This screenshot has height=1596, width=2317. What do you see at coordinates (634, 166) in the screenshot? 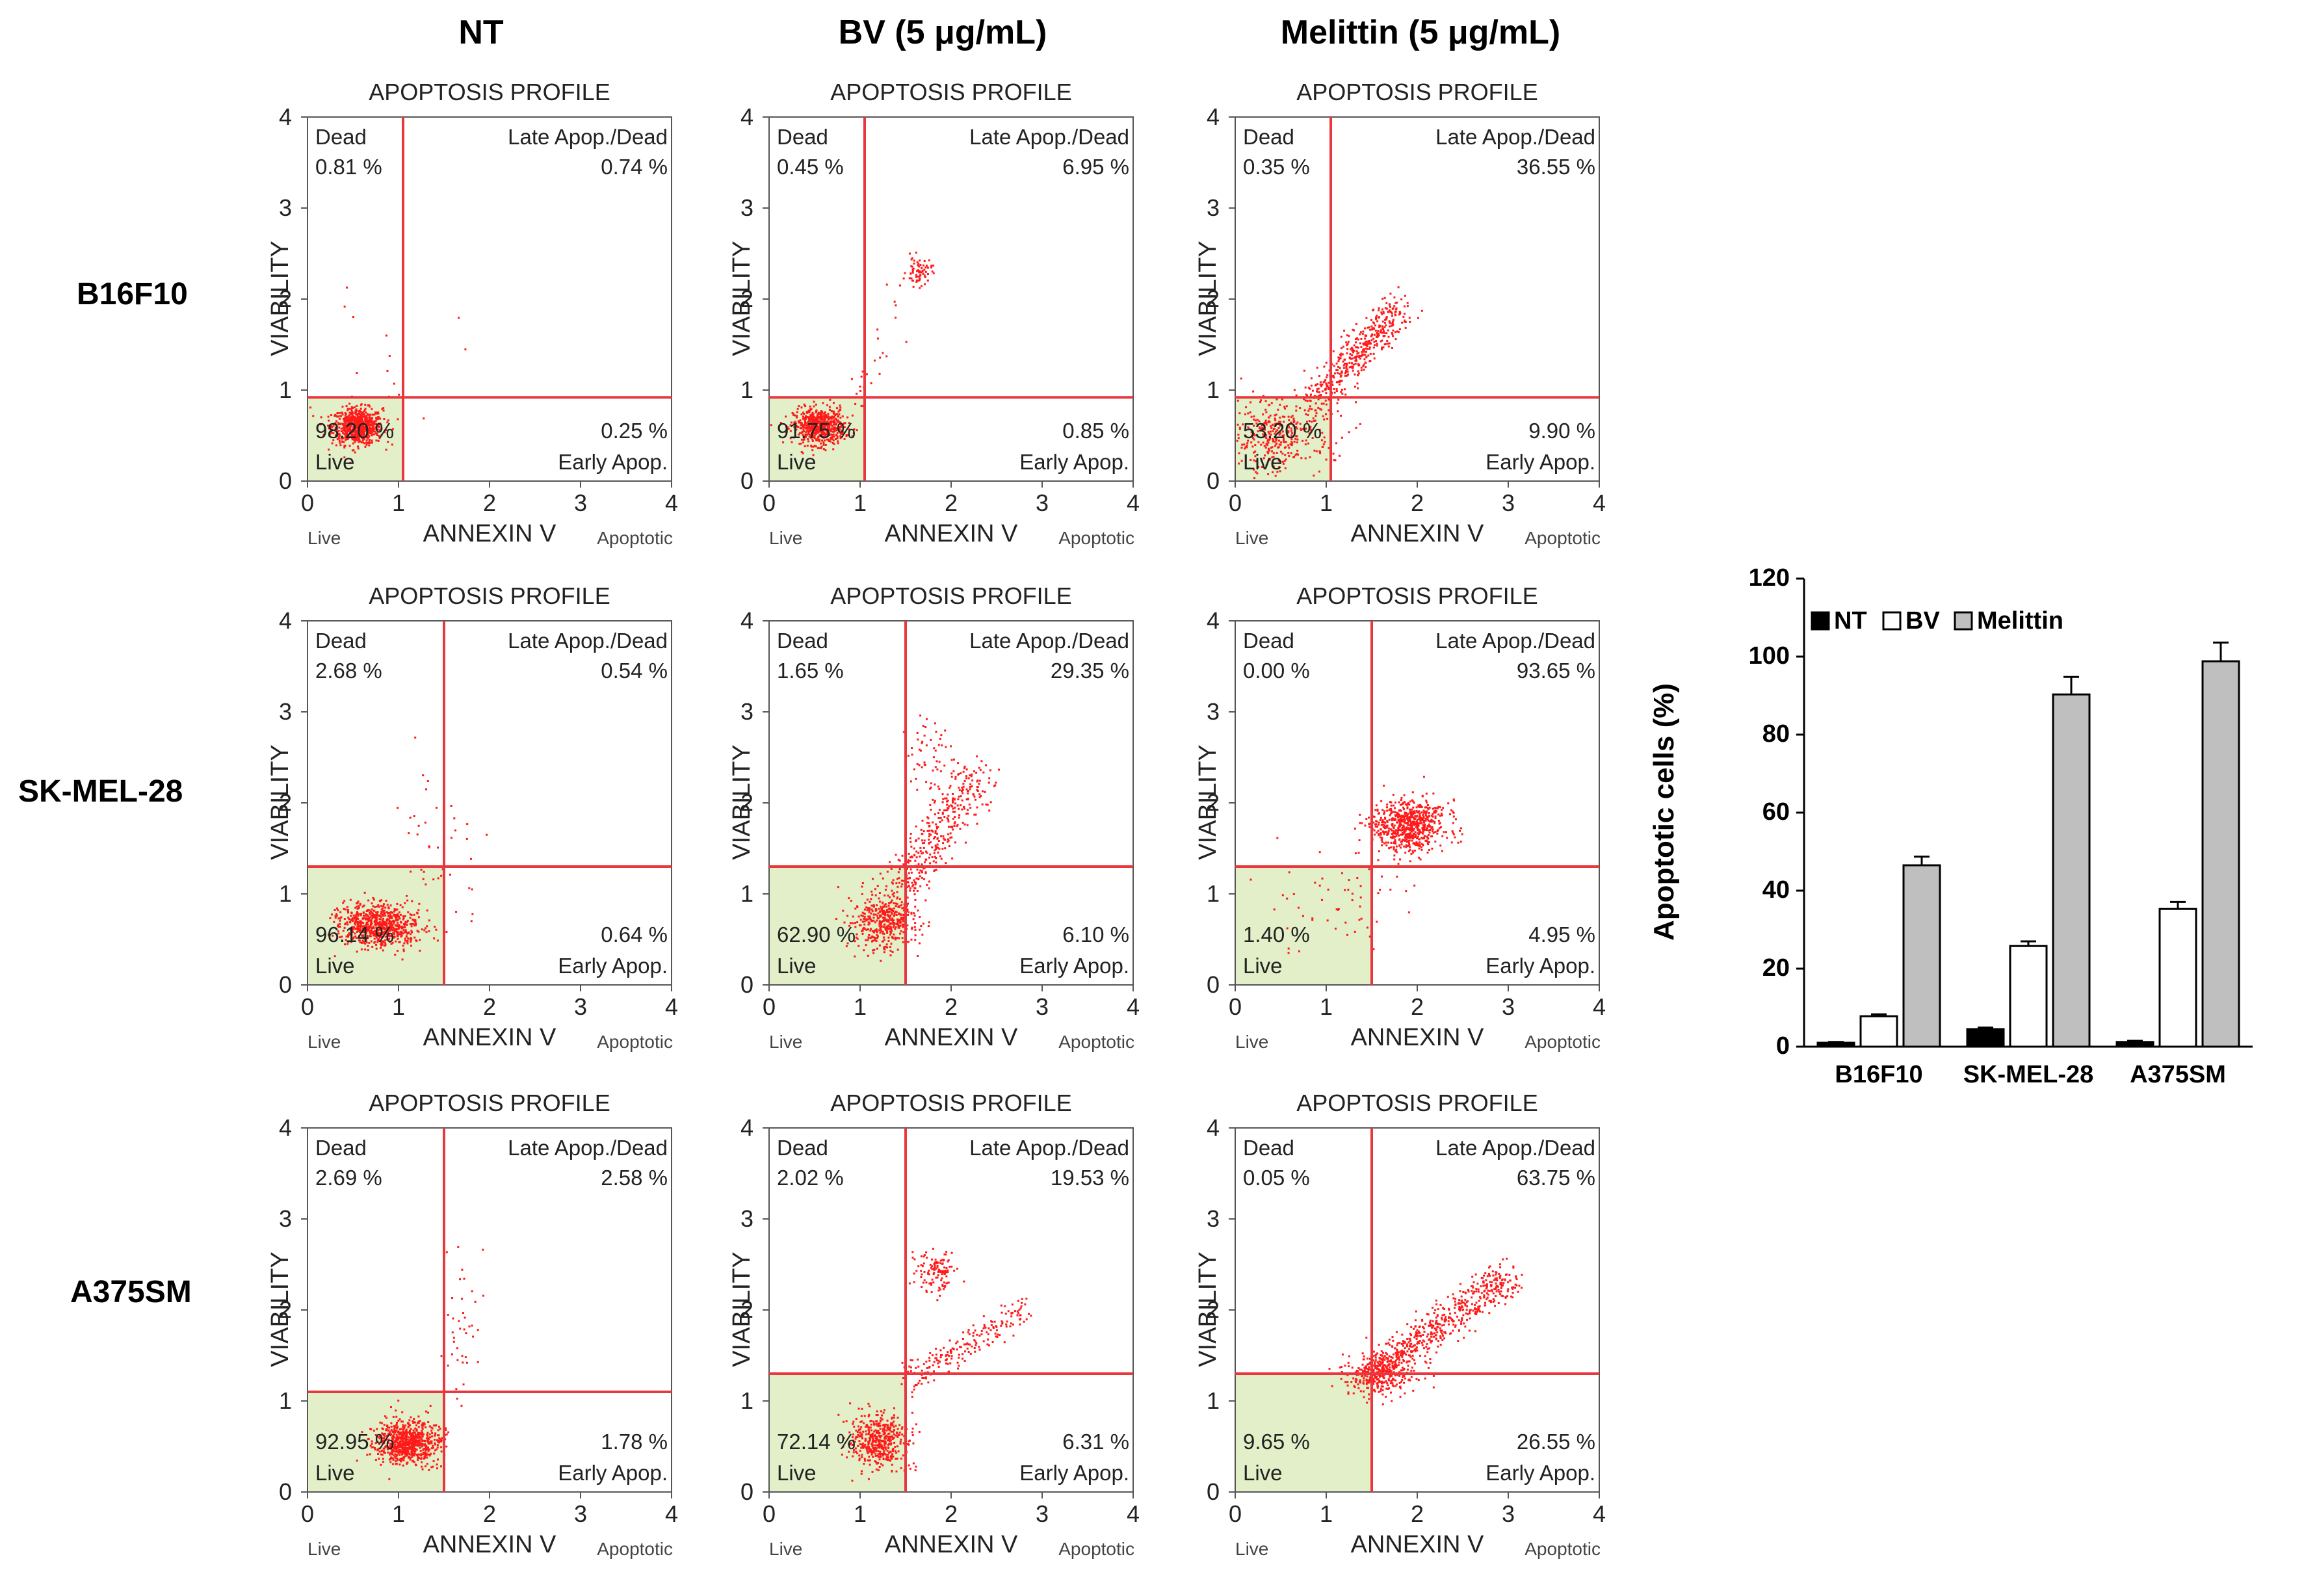
I see `late-percent: 0.74 %` at bounding box center [634, 166].